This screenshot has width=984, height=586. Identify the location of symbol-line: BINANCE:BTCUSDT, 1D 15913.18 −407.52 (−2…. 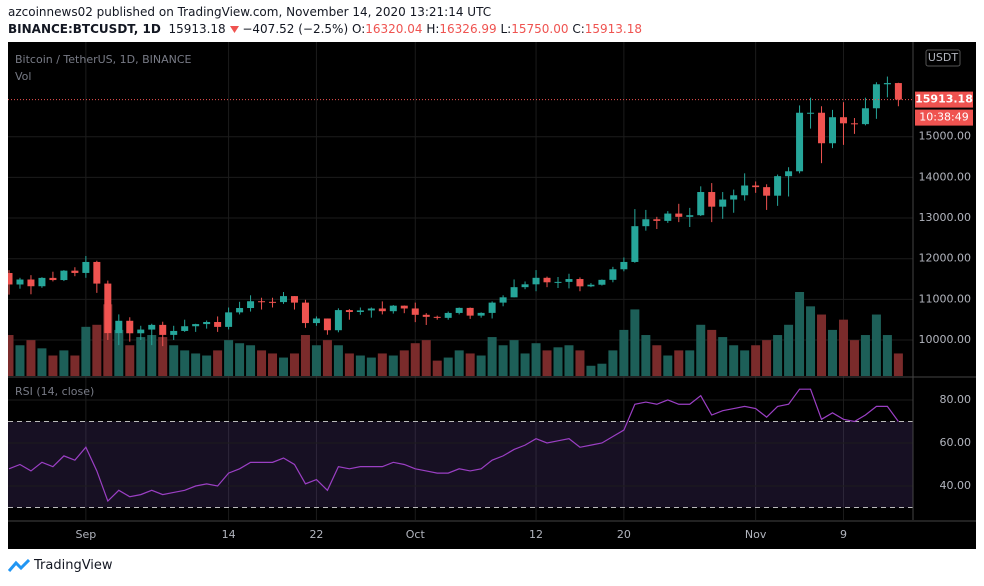
(325, 29).